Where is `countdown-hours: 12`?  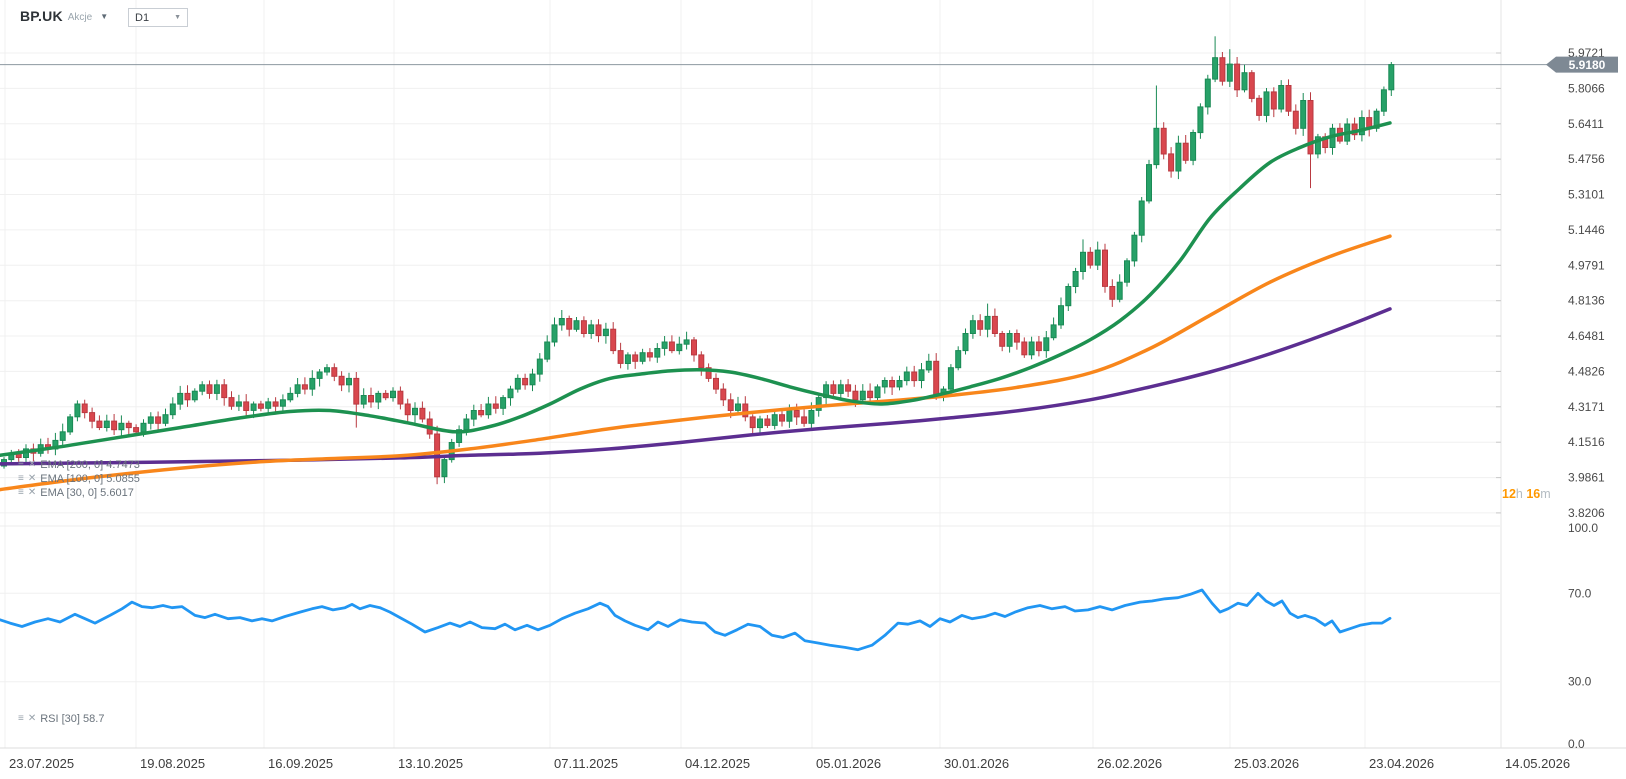
countdown-hours: 12 is located at coordinates (1509, 494).